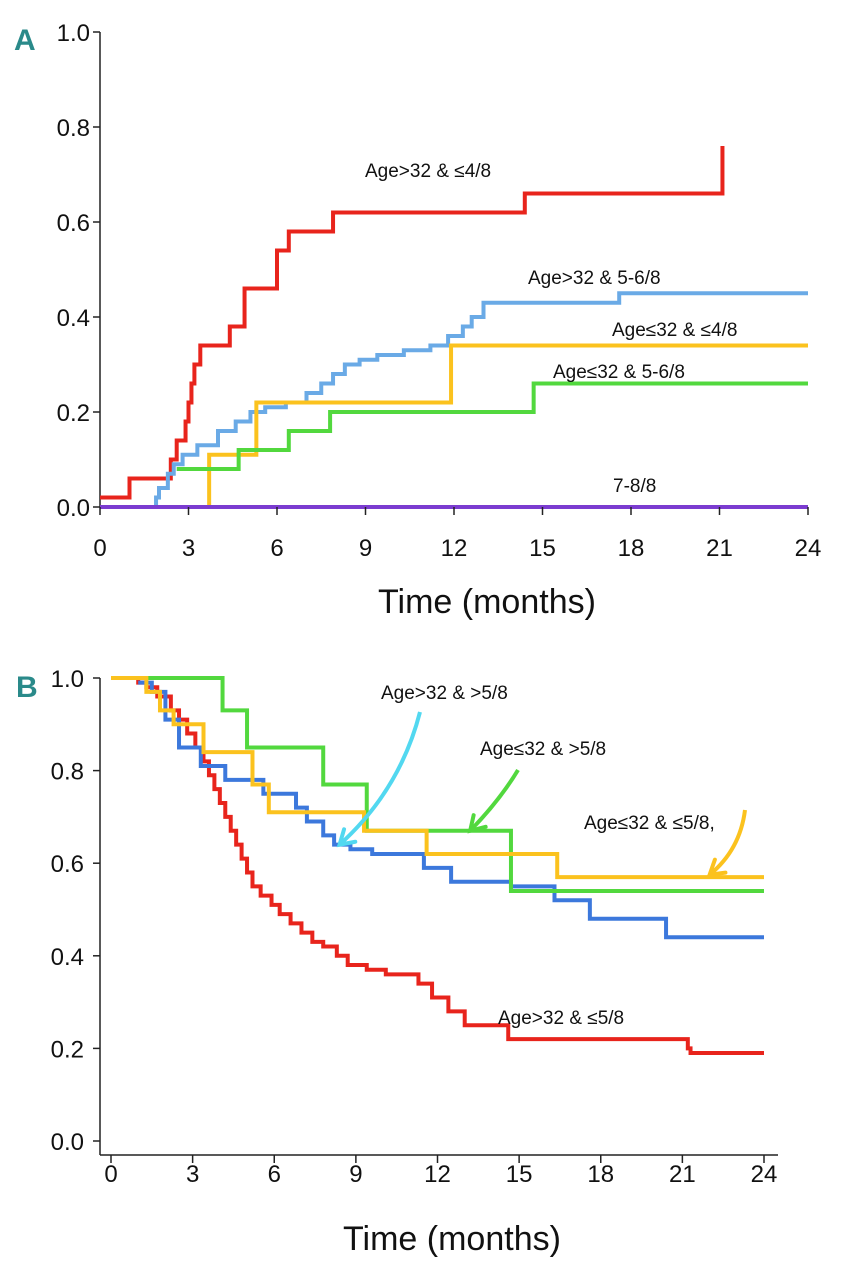 This screenshot has height=1280, width=842. Describe the element at coordinates (764, 1174) in the screenshot. I see `panel-b-x-tick-label: 24` at that location.